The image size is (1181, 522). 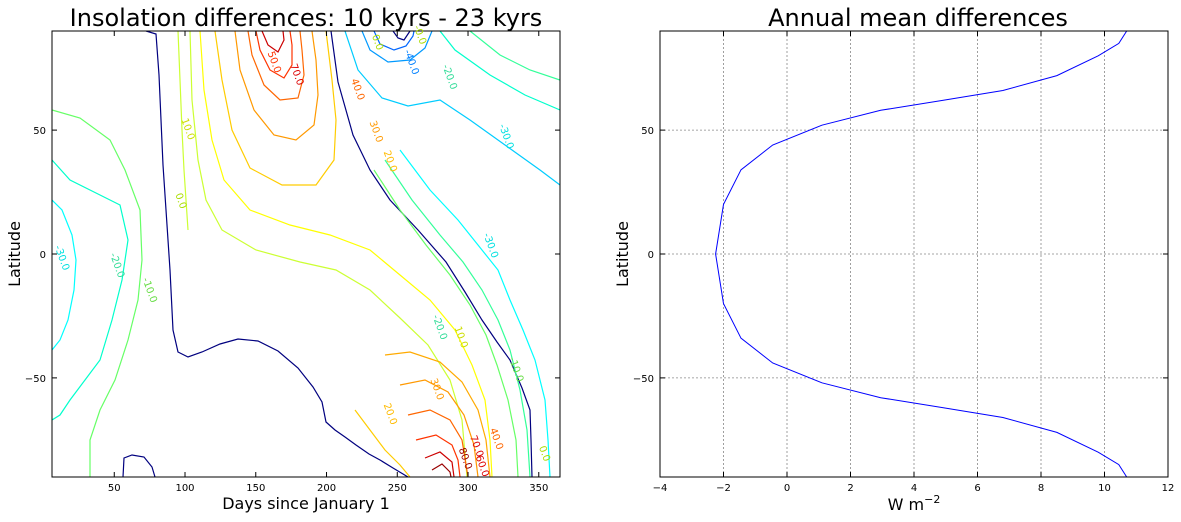 What do you see at coordinates (467, 488) in the screenshot?
I see `contour-x-tick-label: 300` at bounding box center [467, 488].